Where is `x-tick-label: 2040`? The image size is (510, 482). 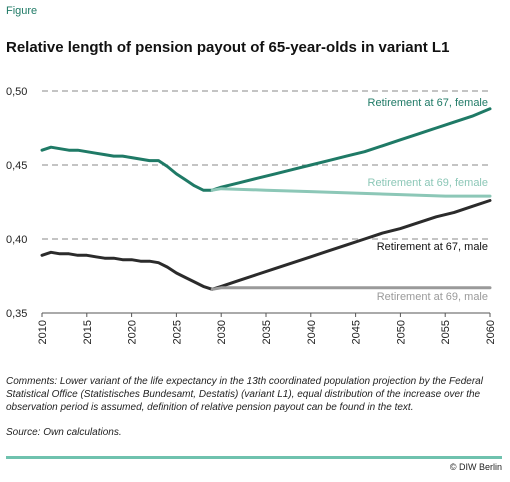
x-tick-label: 2040 is located at coordinates (312, 332).